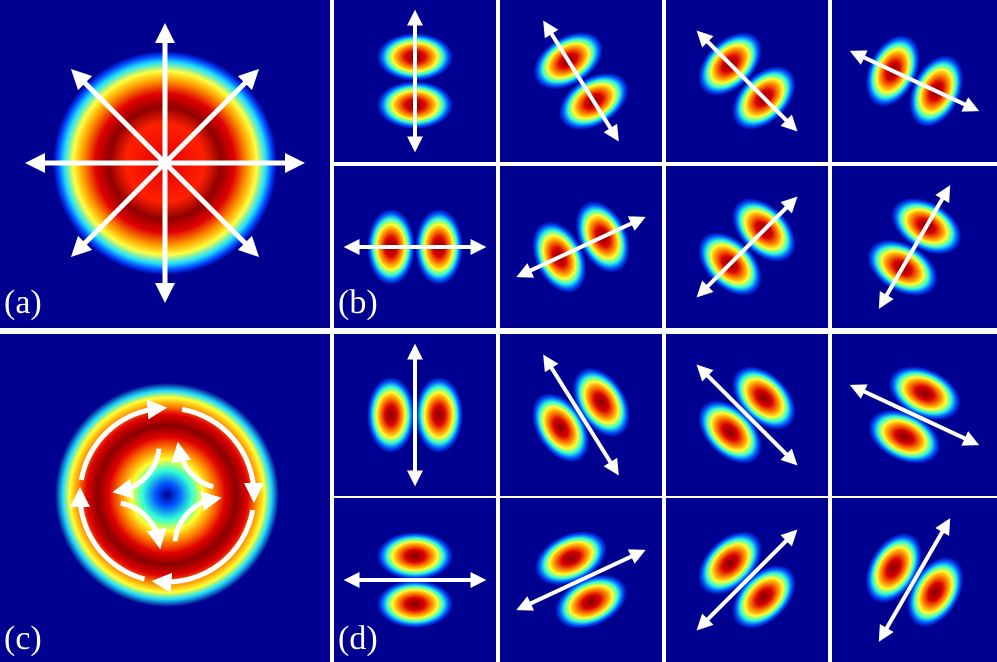 This screenshot has height=662, width=997. Describe the element at coordinates (358, 638) in the screenshot. I see `panel-label: (d)` at that location.